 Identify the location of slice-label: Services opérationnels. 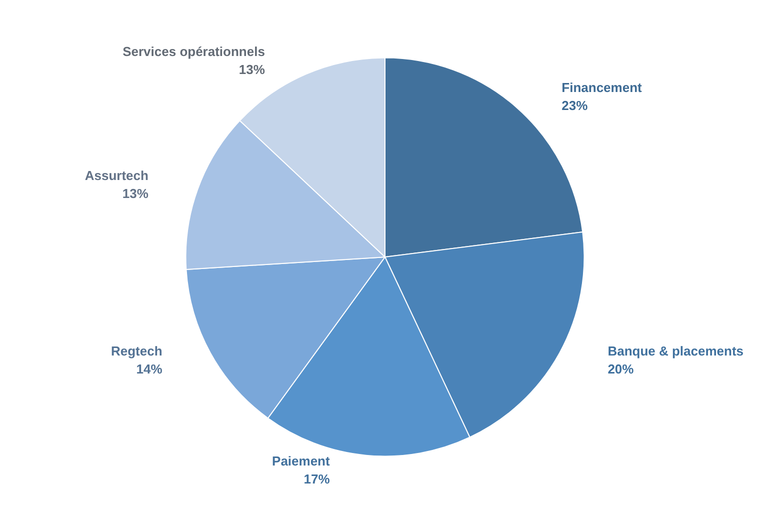
(193, 51).